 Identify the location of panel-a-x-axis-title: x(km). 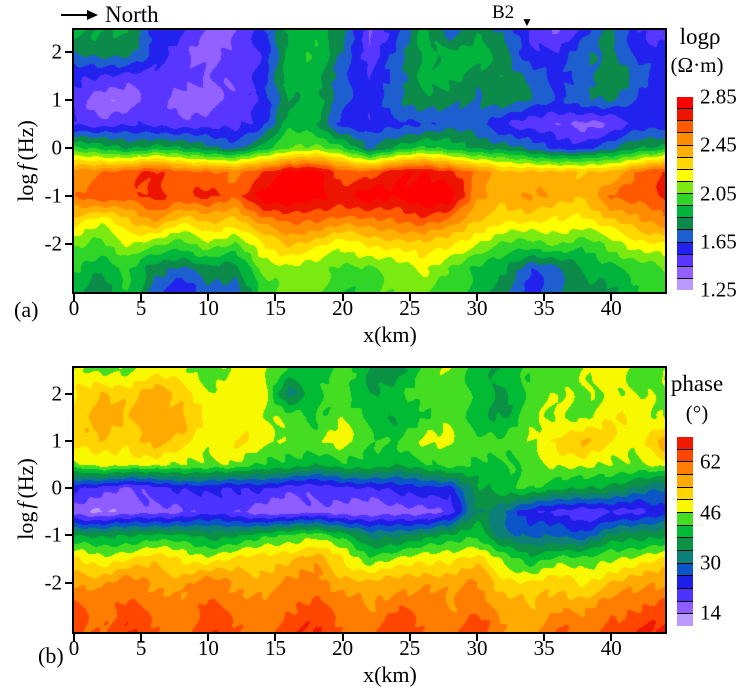
(390, 334).